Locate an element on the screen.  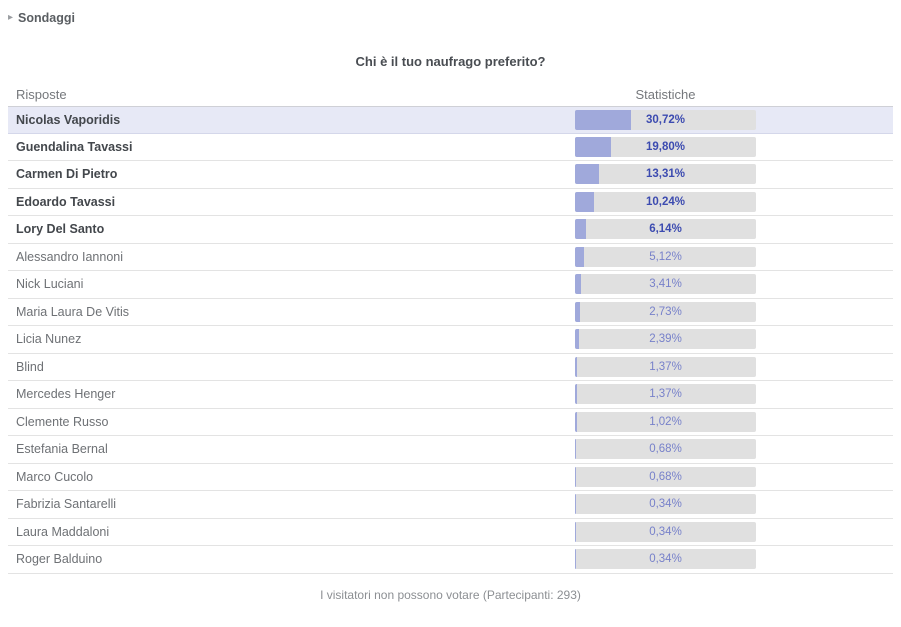
result-bar-track: 30,72% is located at coordinates (665, 119).